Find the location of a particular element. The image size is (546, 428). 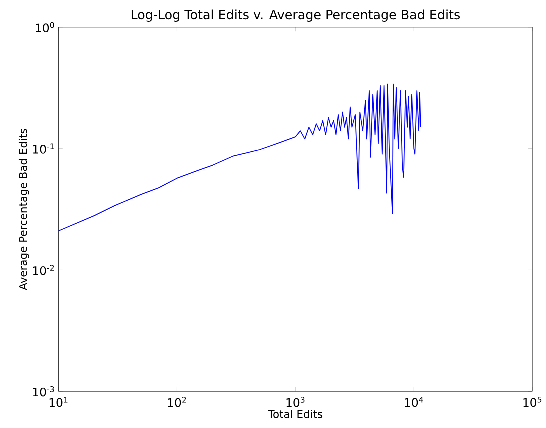

y-tick-label: 10$^{0}$ is located at coordinates (45, 27).